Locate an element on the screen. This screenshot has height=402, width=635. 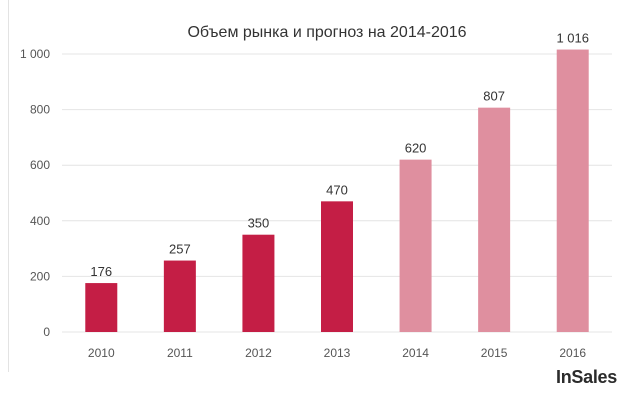
x-tick-label-2010: 2010 is located at coordinates (101, 353).